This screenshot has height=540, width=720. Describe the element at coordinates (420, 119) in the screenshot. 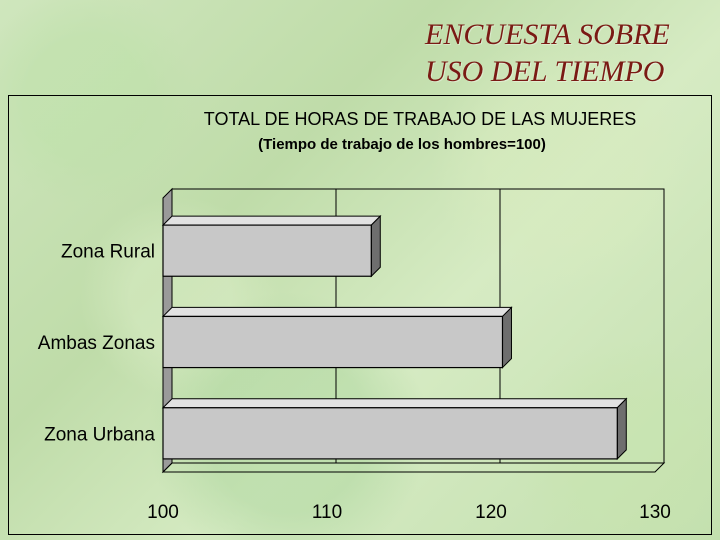

I see `chart-title: TOTAL DE HORAS DE TRABAJO DE LAS MUJERES` at that location.